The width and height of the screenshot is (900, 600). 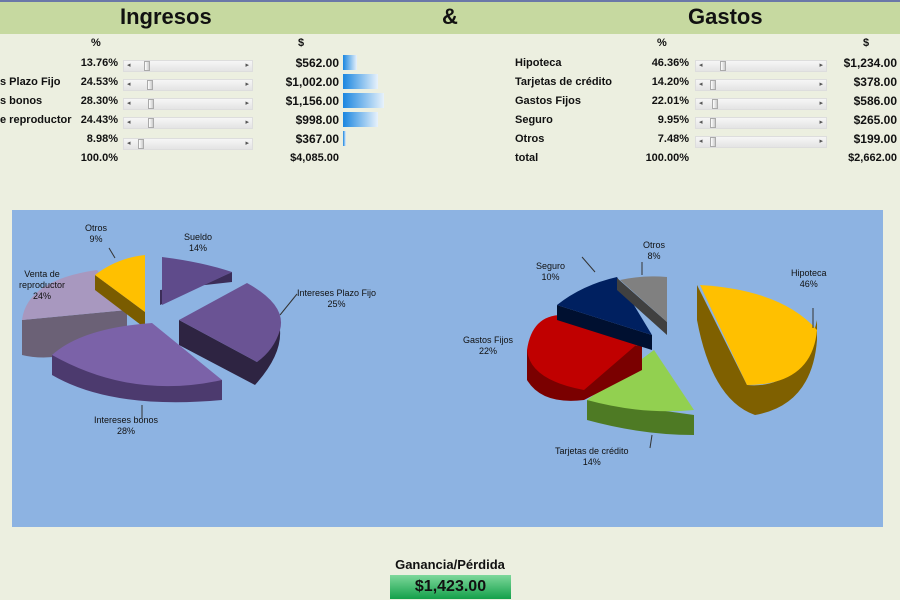 What do you see at coordinates (99, 120) in the screenshot?
I see `ingresos-row-pct: 24.43%` at bounding box center [99, 120].